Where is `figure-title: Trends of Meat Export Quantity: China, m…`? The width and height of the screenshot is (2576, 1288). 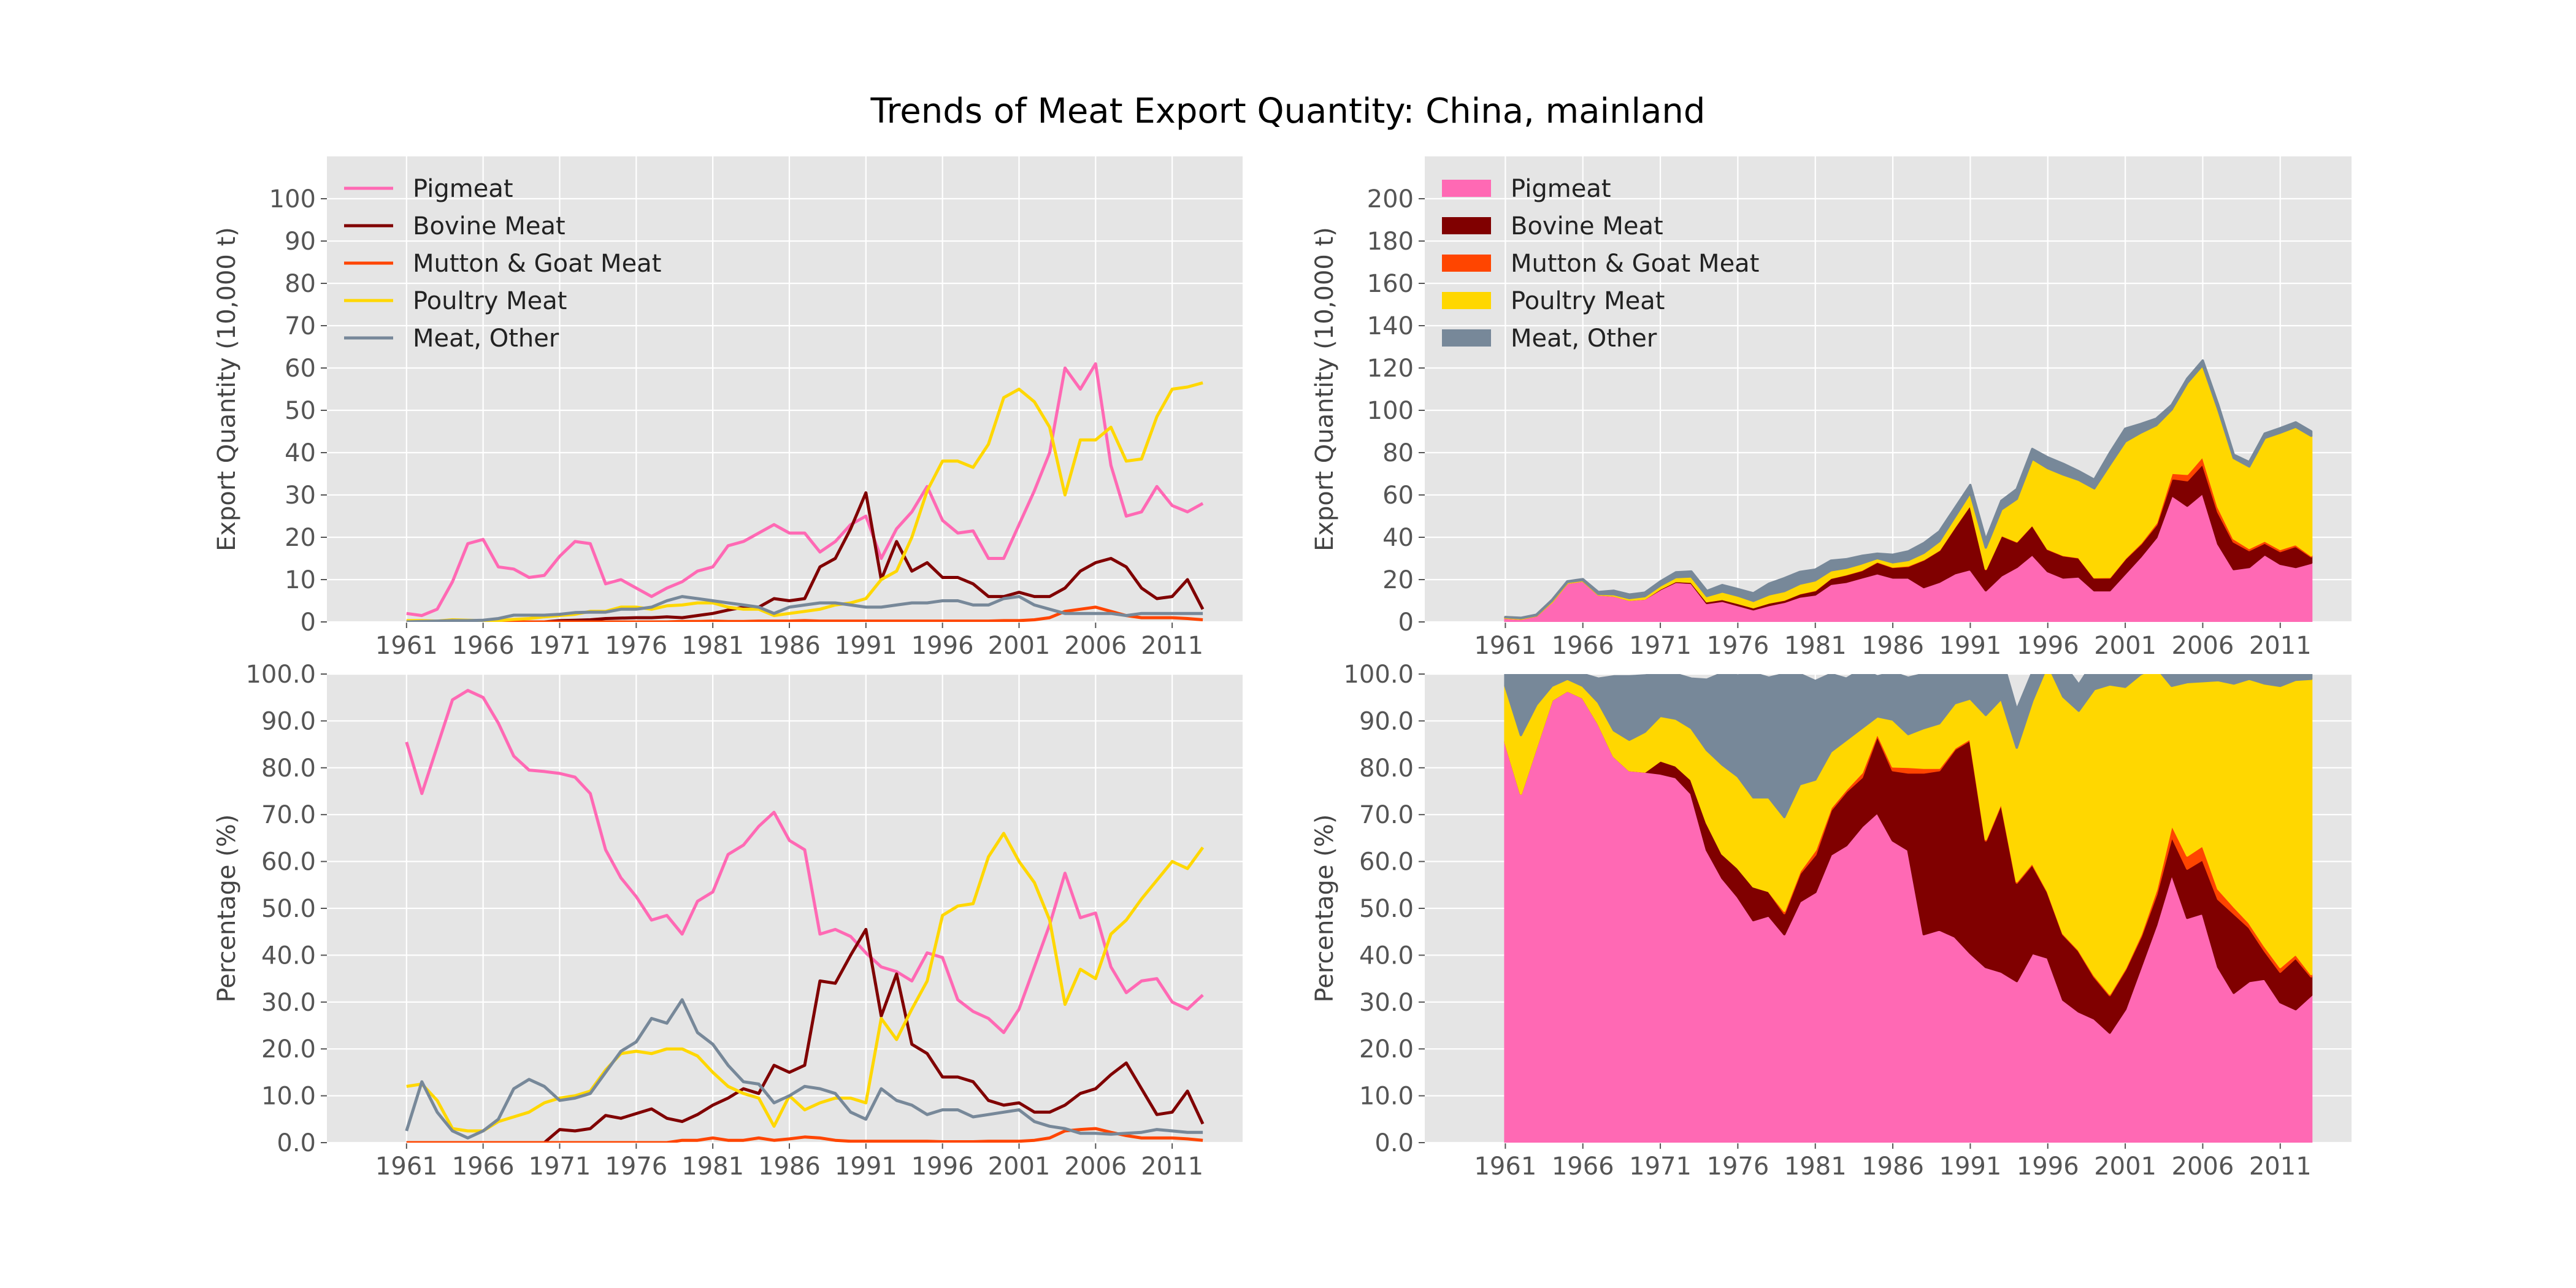 figure-title: Trends of Meat Export Quantity: China, m… is located at coordinates (1288, 111).